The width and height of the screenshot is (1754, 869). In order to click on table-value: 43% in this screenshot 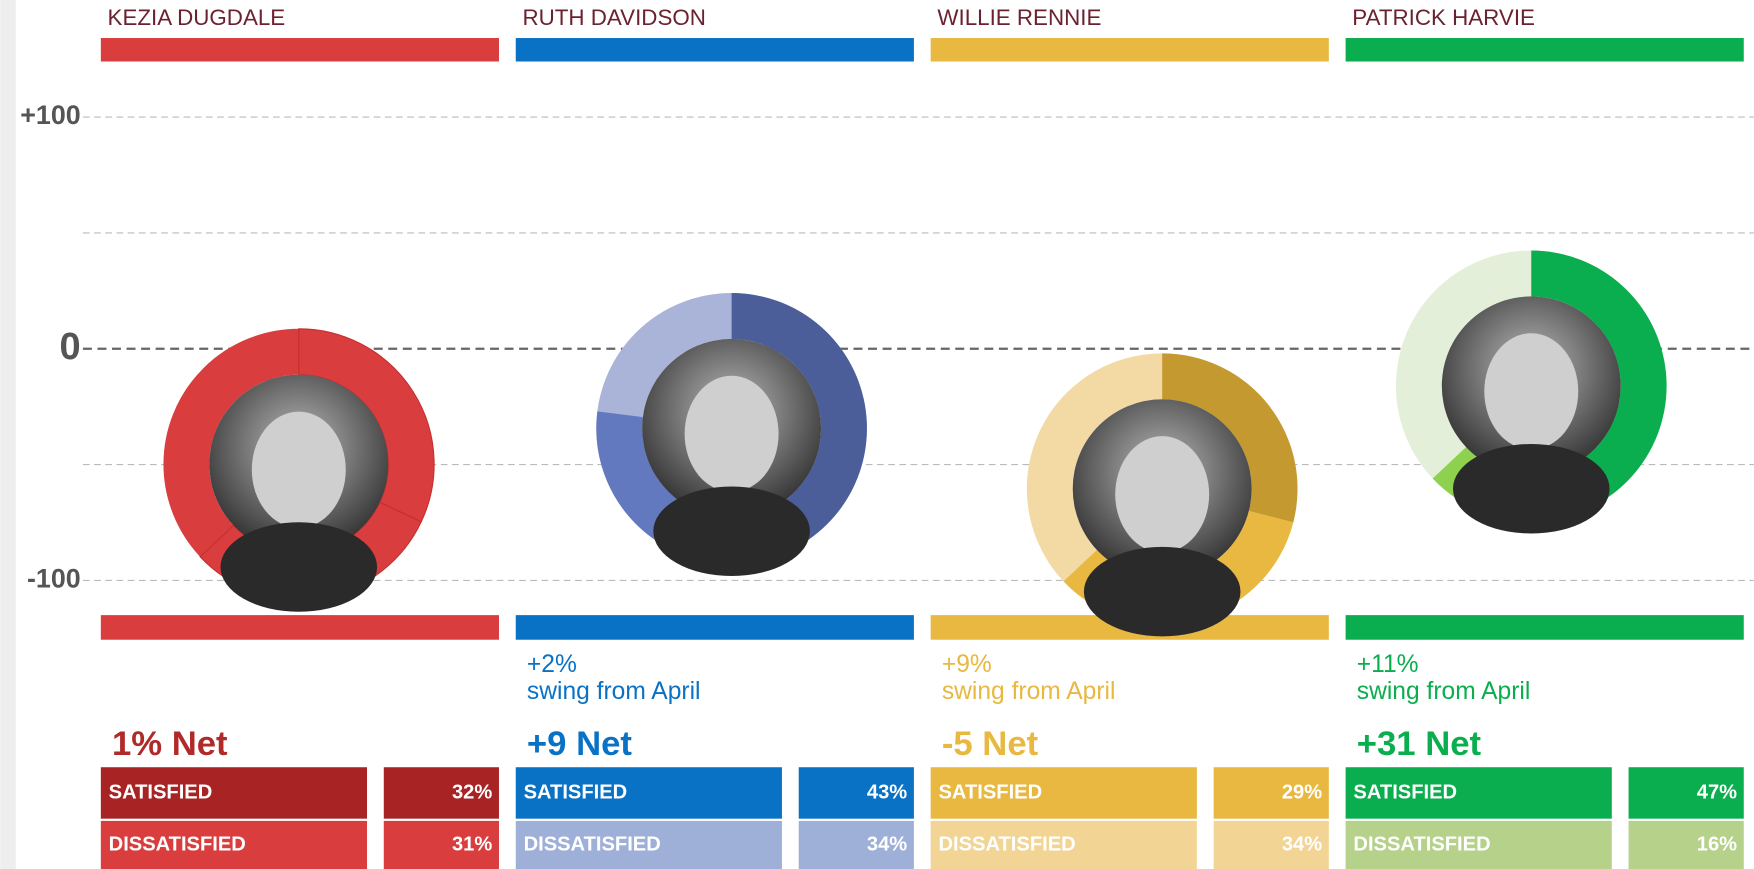, I will do `click(887, 792)`.